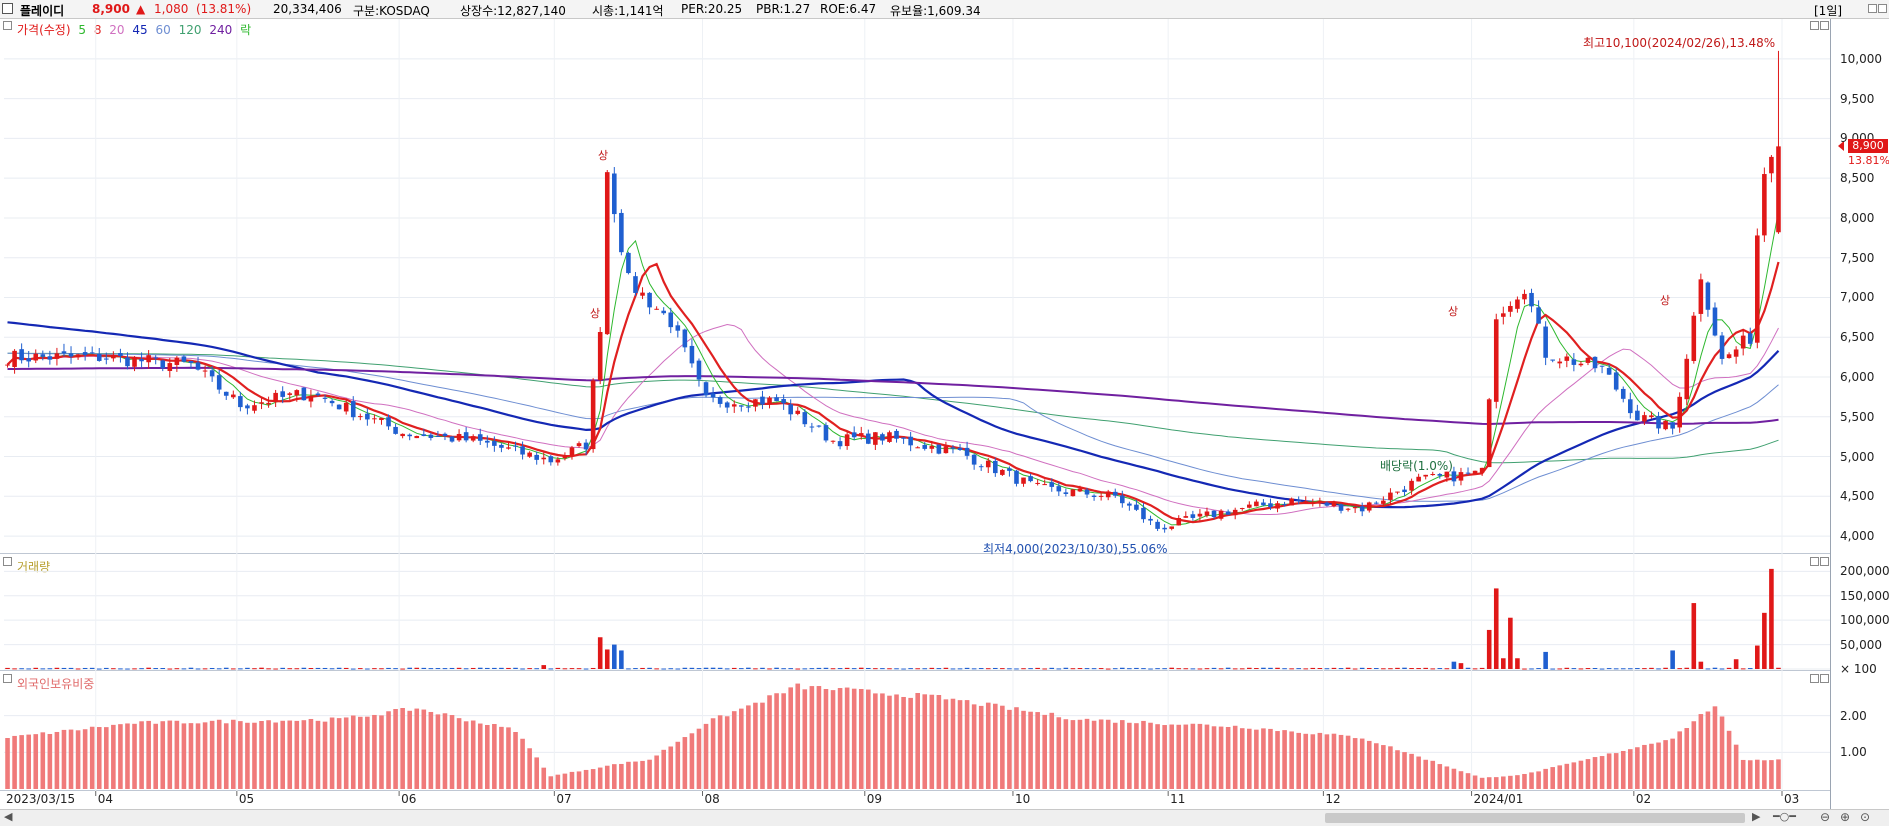 Image resolution: width=1889 pixels, height=826 pixels. Describe the element at coordinates (1830, 414) in the screenshot. I see `y-axis-divider` at that location.